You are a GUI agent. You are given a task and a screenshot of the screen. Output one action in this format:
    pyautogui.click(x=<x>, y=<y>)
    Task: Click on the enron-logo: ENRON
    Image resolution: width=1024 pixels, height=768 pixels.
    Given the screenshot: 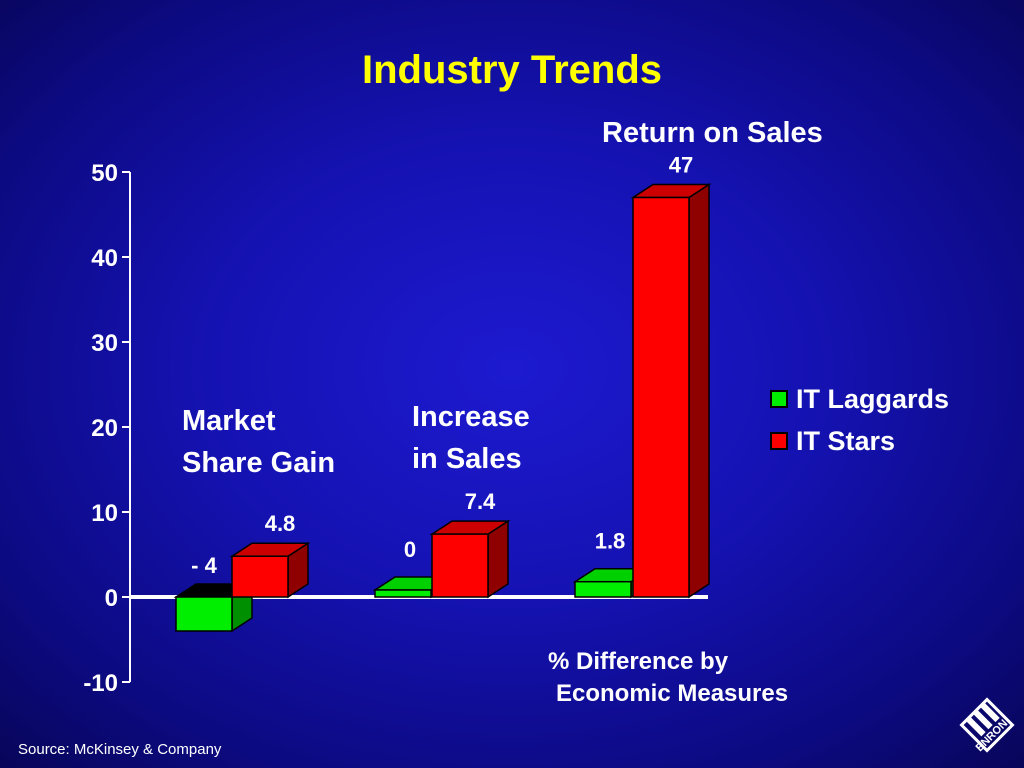 What is the action you would take?
    pyautogui.click(x=987, y=726)
    